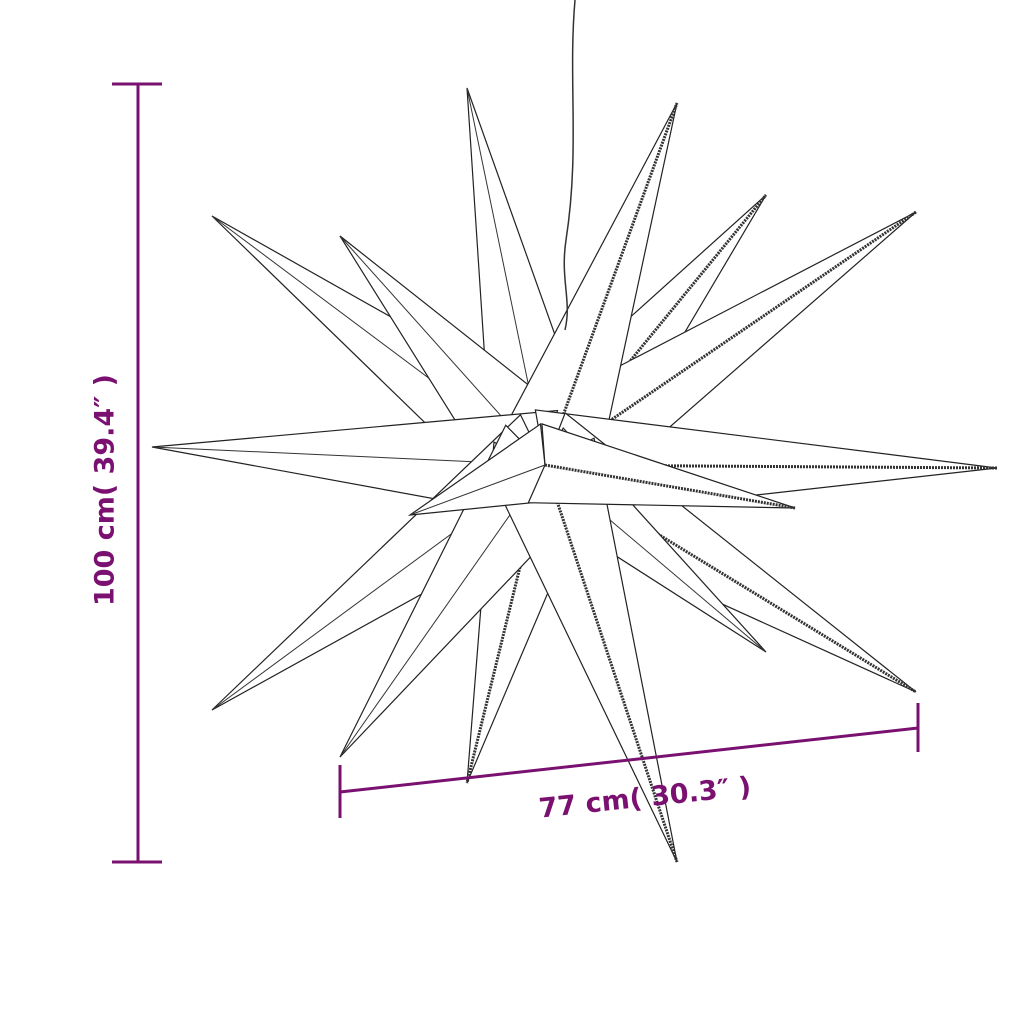  What do you see at coordinates (105, 490) in the screenshot?
I see `height-label: 100 cm( 39.4″ )` at bounding box center [105, 490].